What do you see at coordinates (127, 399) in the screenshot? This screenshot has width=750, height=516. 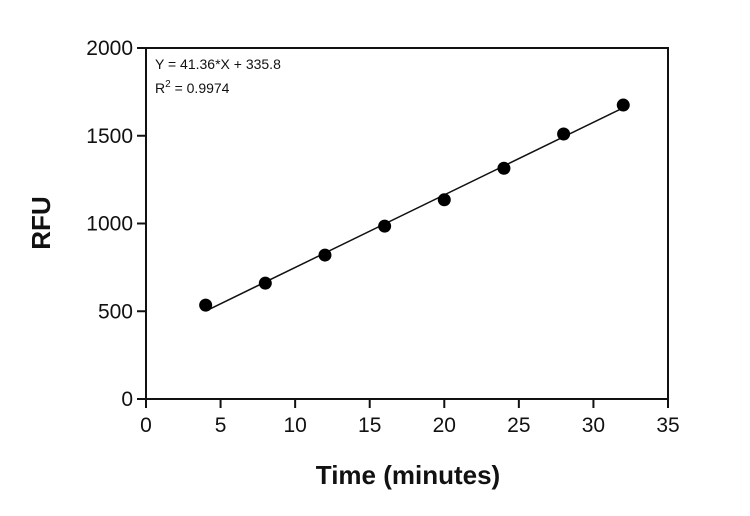 I see `y-tick-label: 0` at bounding box center [127, 399].